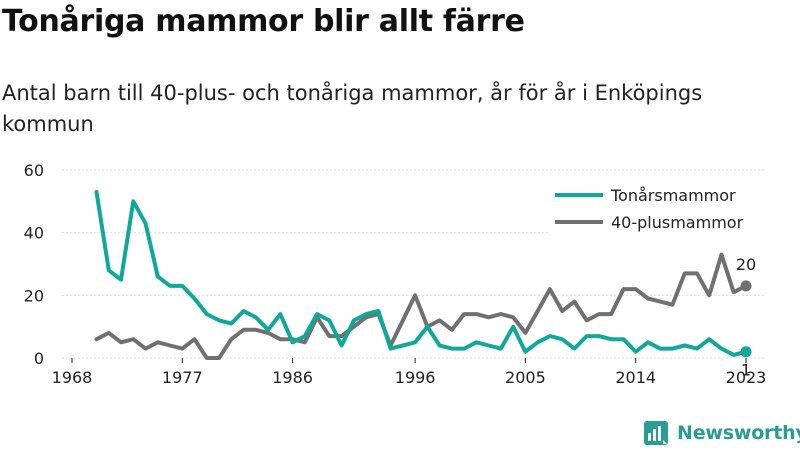 The image size is (800, 450). What do you see at coordinates (738, 433) in the screenshot?
I see `brand-name: Newsworthy` at bounding box center [738, 433].